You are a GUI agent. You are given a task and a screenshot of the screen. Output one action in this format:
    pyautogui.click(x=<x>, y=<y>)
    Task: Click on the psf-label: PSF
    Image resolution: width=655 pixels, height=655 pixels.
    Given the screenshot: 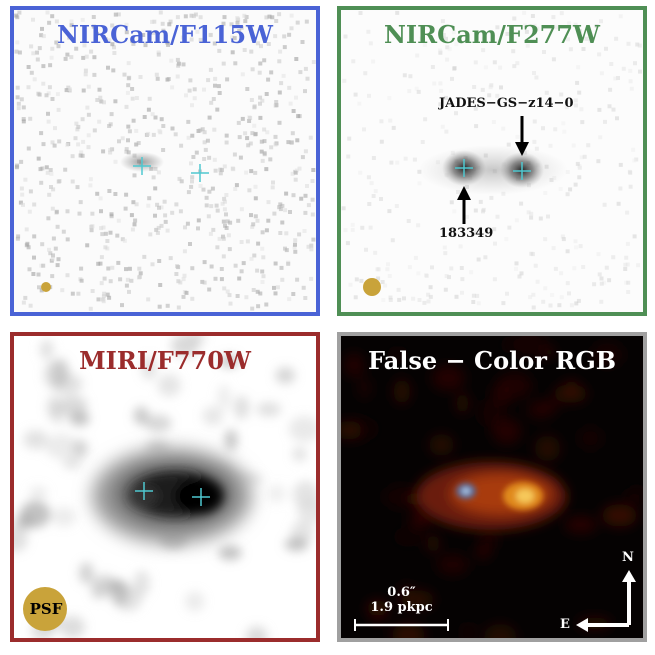 What is the action you would take?
    pyautogui.click(x=46, y=609)
    